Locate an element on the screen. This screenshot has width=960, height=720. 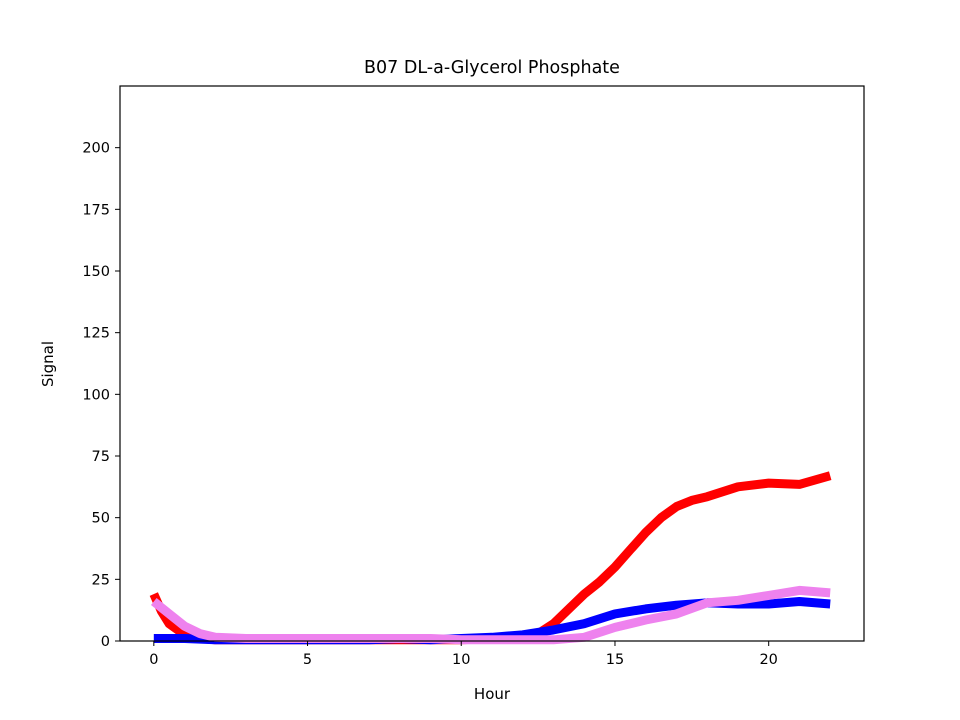
y-tick-label: 175 is located at coordinates (96, 210).